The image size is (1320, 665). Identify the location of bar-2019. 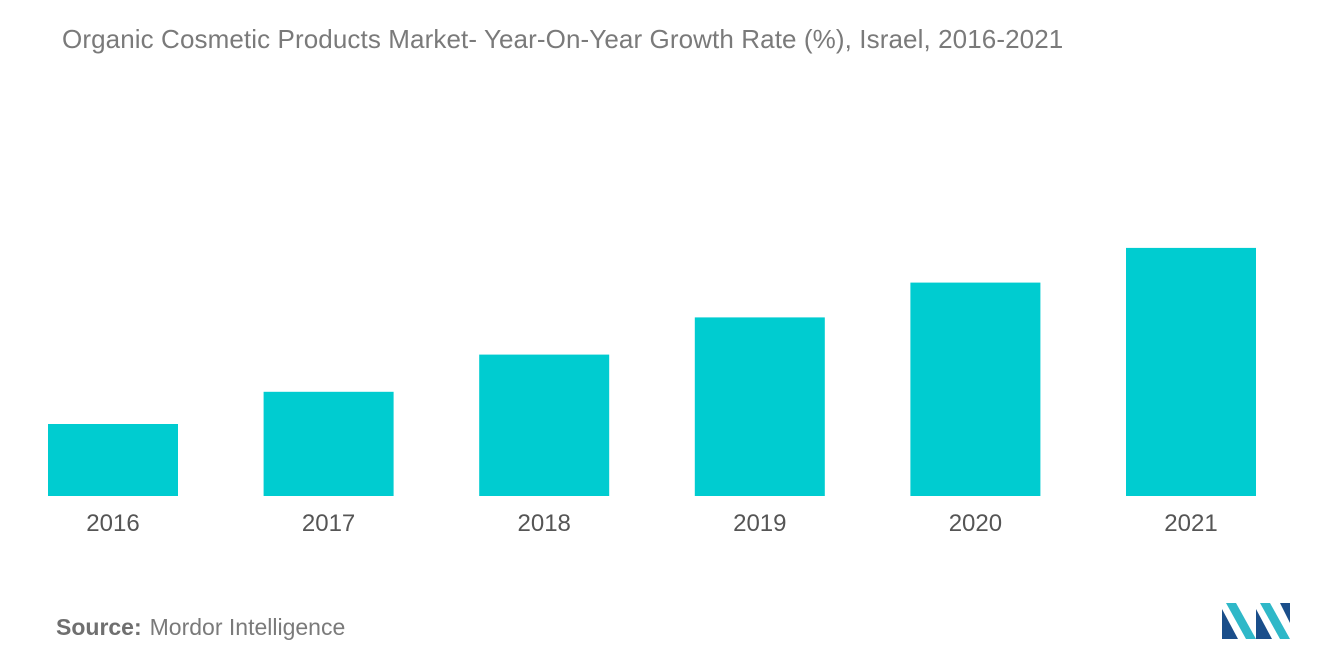
(759, 406).